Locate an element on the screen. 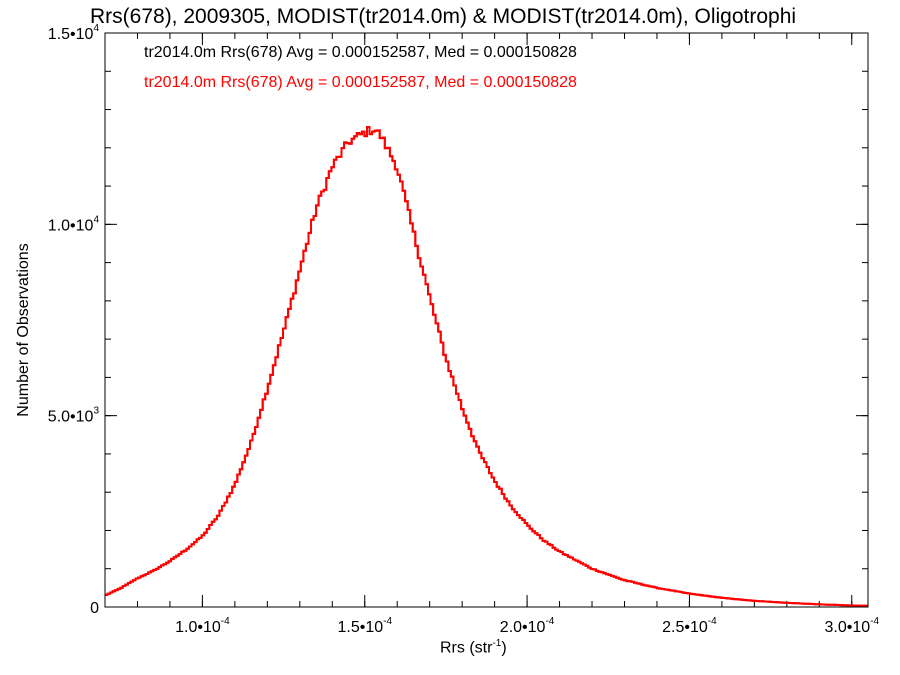 The height and width of the screenshot is (675, 900). x-tick-label: 2.0•10-4 is located at coordinates (527, 626).